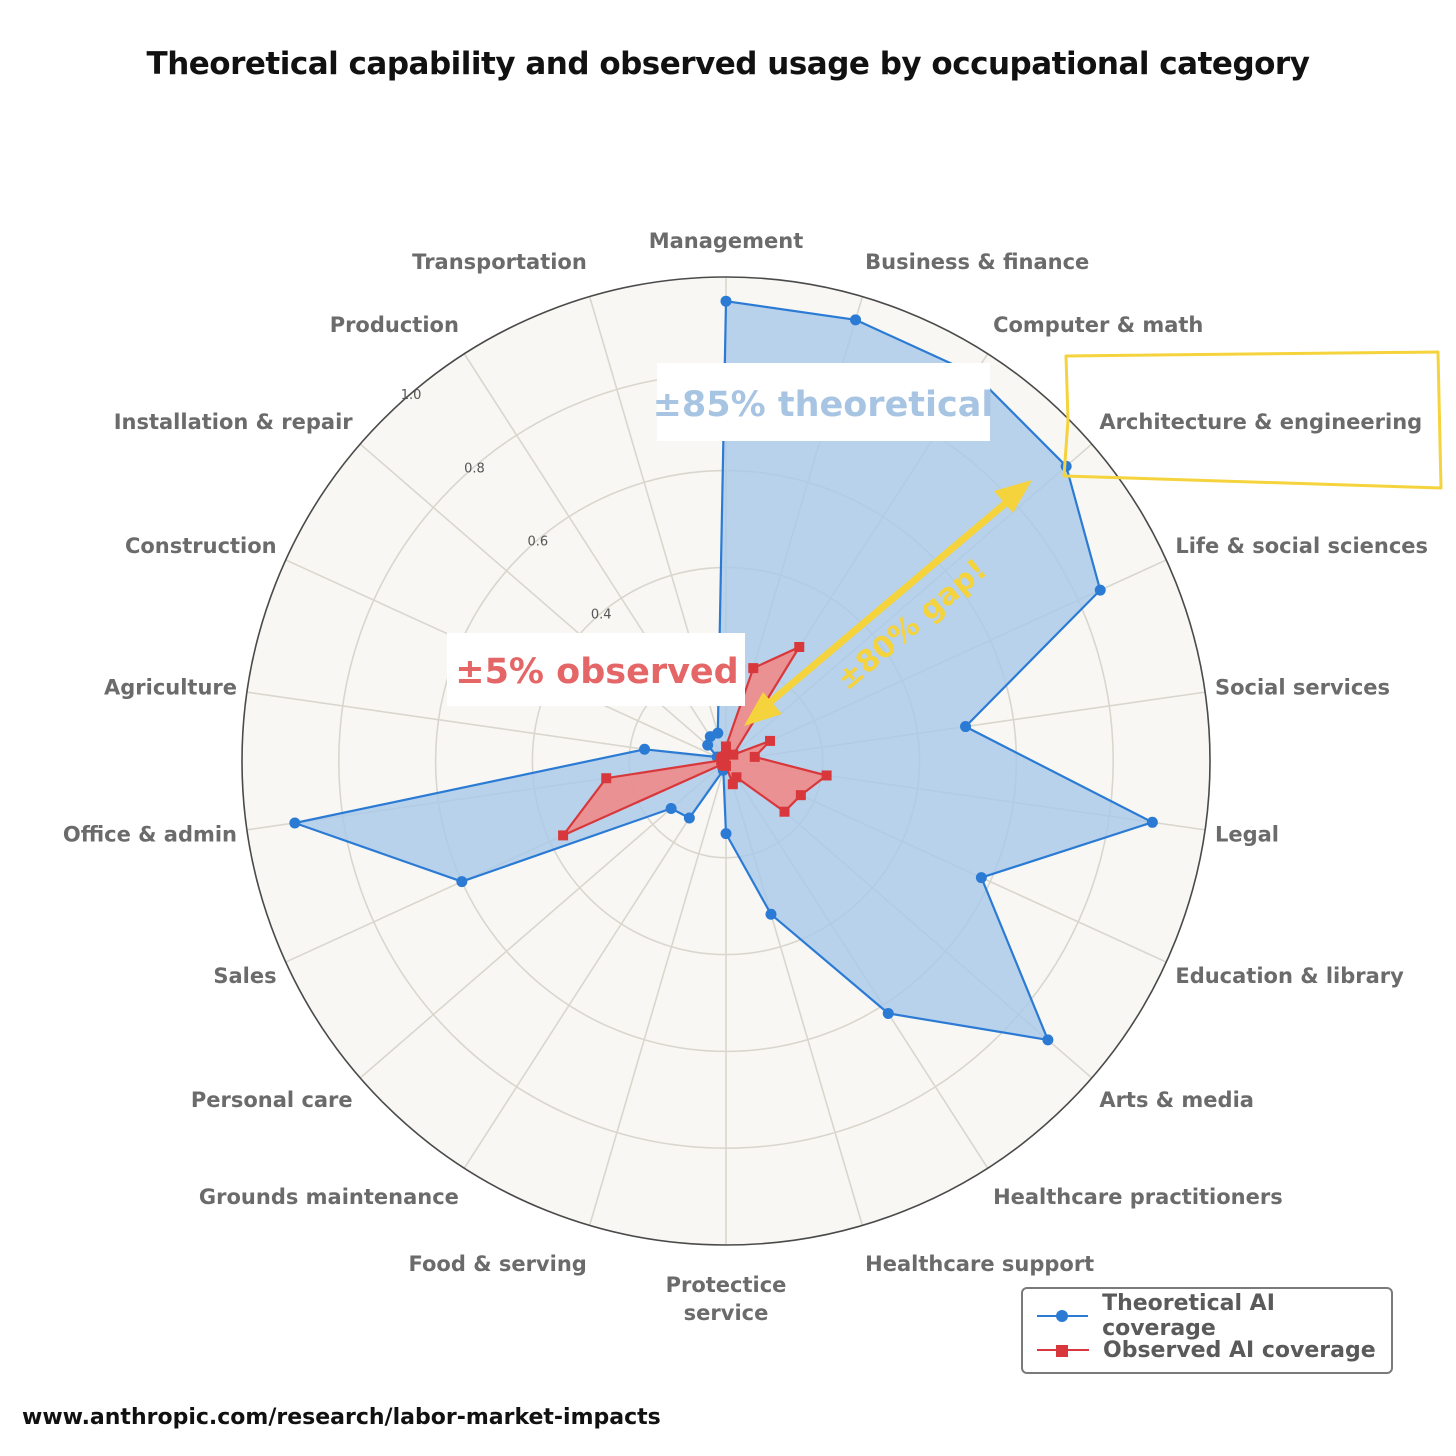 Image resolution: width=1456 pixels, height=1456 pixels. What do you see at coordinates (329, 1197) in the screenshot?
I see `category-label: Grounds maintenance` at bounding box center [329, 1197].